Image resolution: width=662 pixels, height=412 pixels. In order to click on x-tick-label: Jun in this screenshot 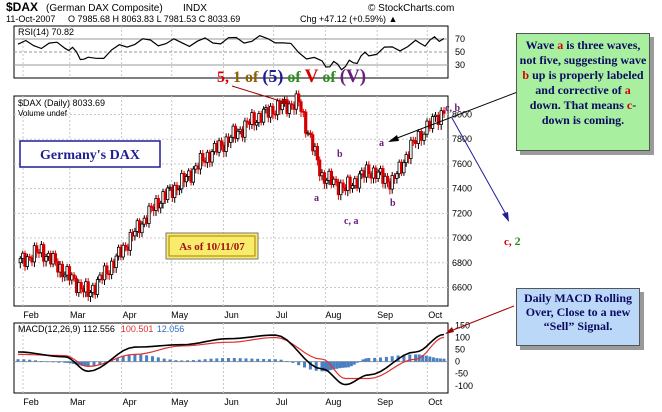, I will do `click(231, 315)`.